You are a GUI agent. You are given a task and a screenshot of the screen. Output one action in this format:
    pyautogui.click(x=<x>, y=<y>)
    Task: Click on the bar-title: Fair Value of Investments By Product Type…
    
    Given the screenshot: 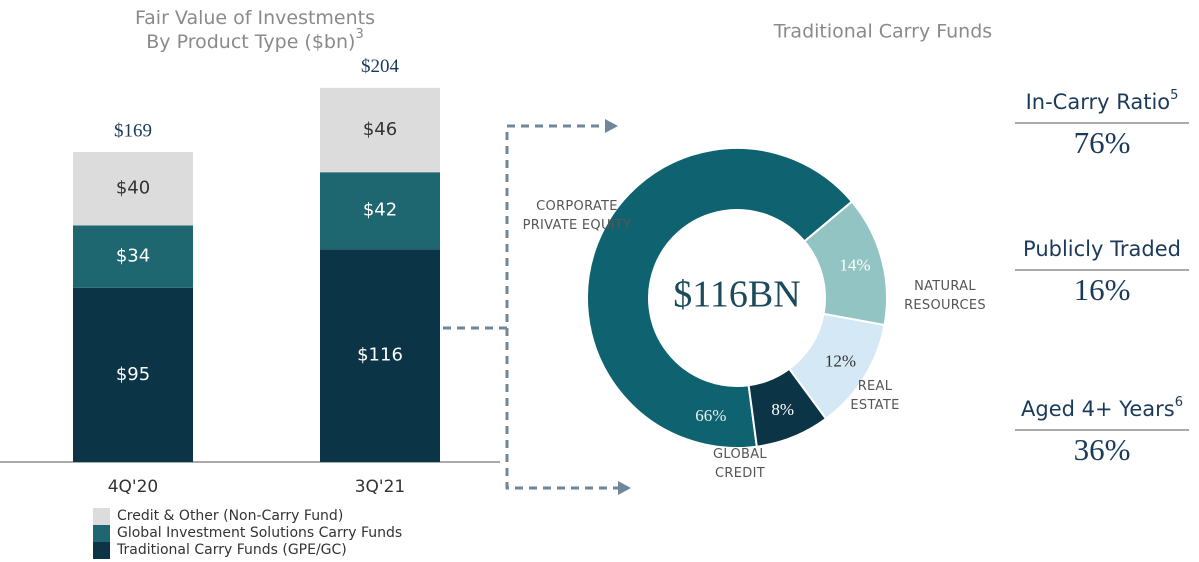 What is the action you would take?
    pyautogui.click(x=255, y=30)
    